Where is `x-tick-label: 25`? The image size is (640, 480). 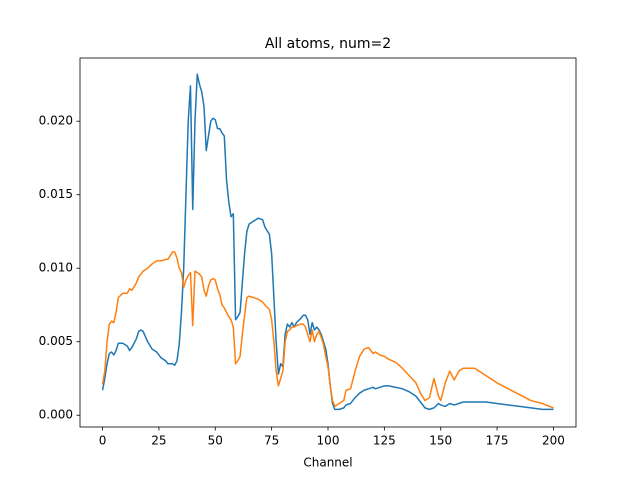
x-tick-label: 25 is located at coordinates (158, 441).